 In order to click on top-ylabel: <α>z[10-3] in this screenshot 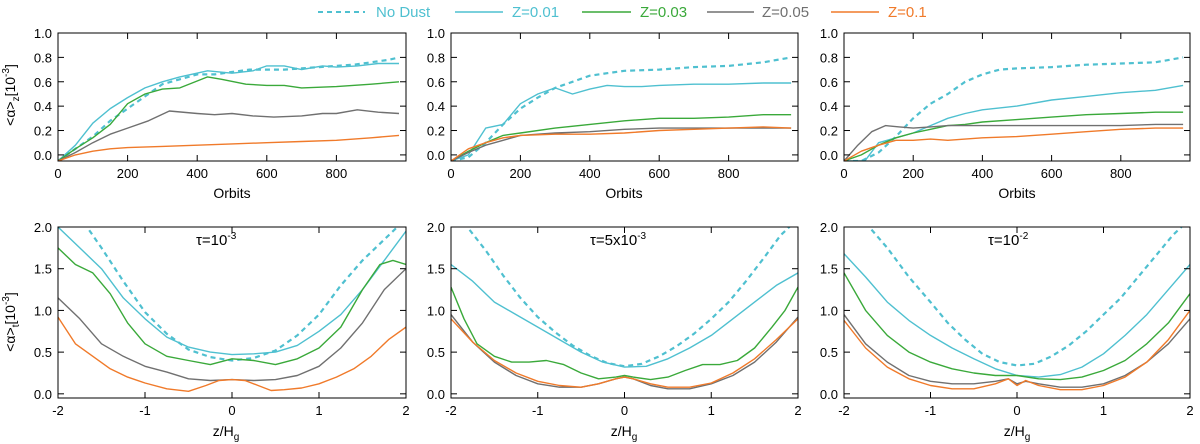, I will do `click(11, 95)`.